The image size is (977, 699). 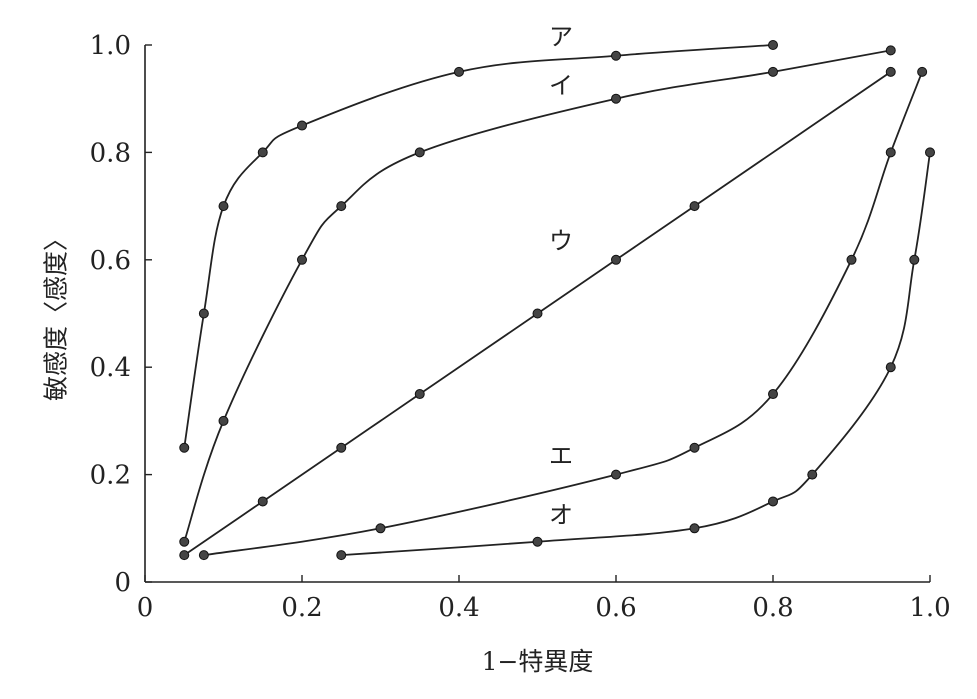 What do you see at coordinates (110, 368) in the screenshot?
I see `y-tick-label: 0.4` at bounding box center [110, 368].